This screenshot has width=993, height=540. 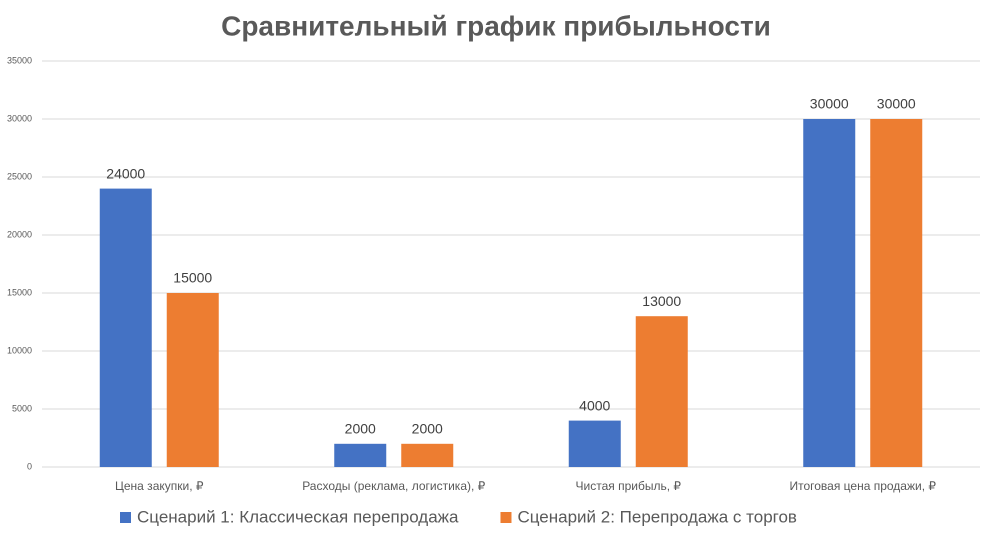 I want to click on data-label: 15000, so click(x=192, y=278).